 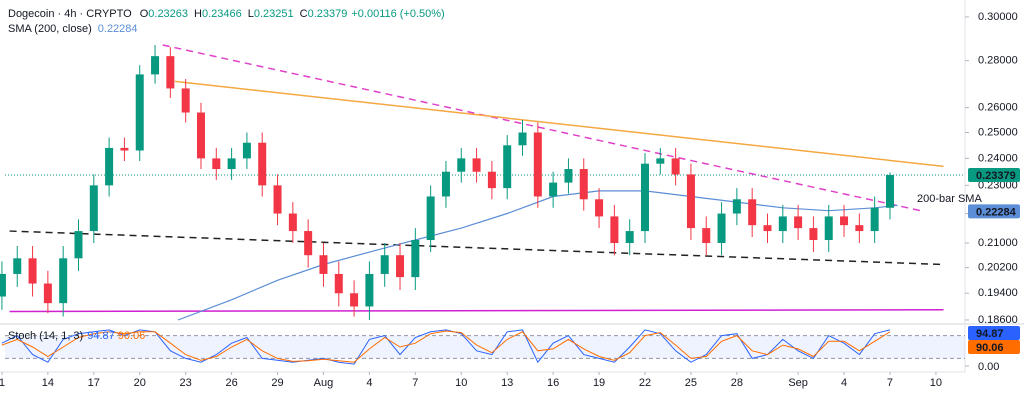 I want to click on y-tick-label: 0.19400, so click(x=998, y=293).